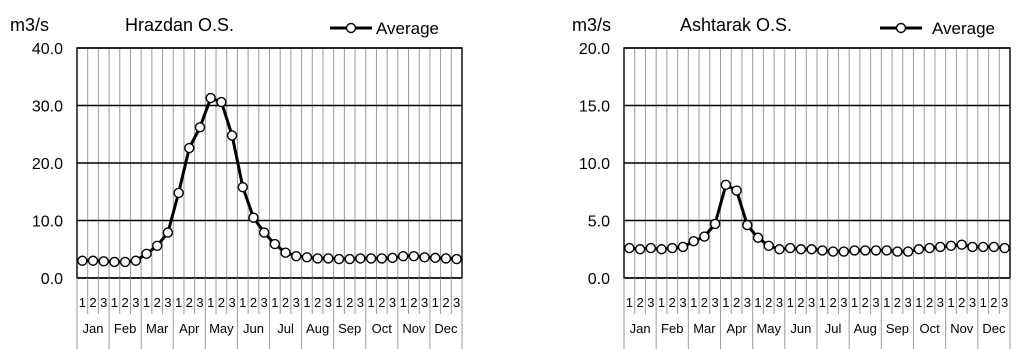  Describe the element at coordinates (407, 28) in the screenshot. I see `legend-entry: Average` at that location.